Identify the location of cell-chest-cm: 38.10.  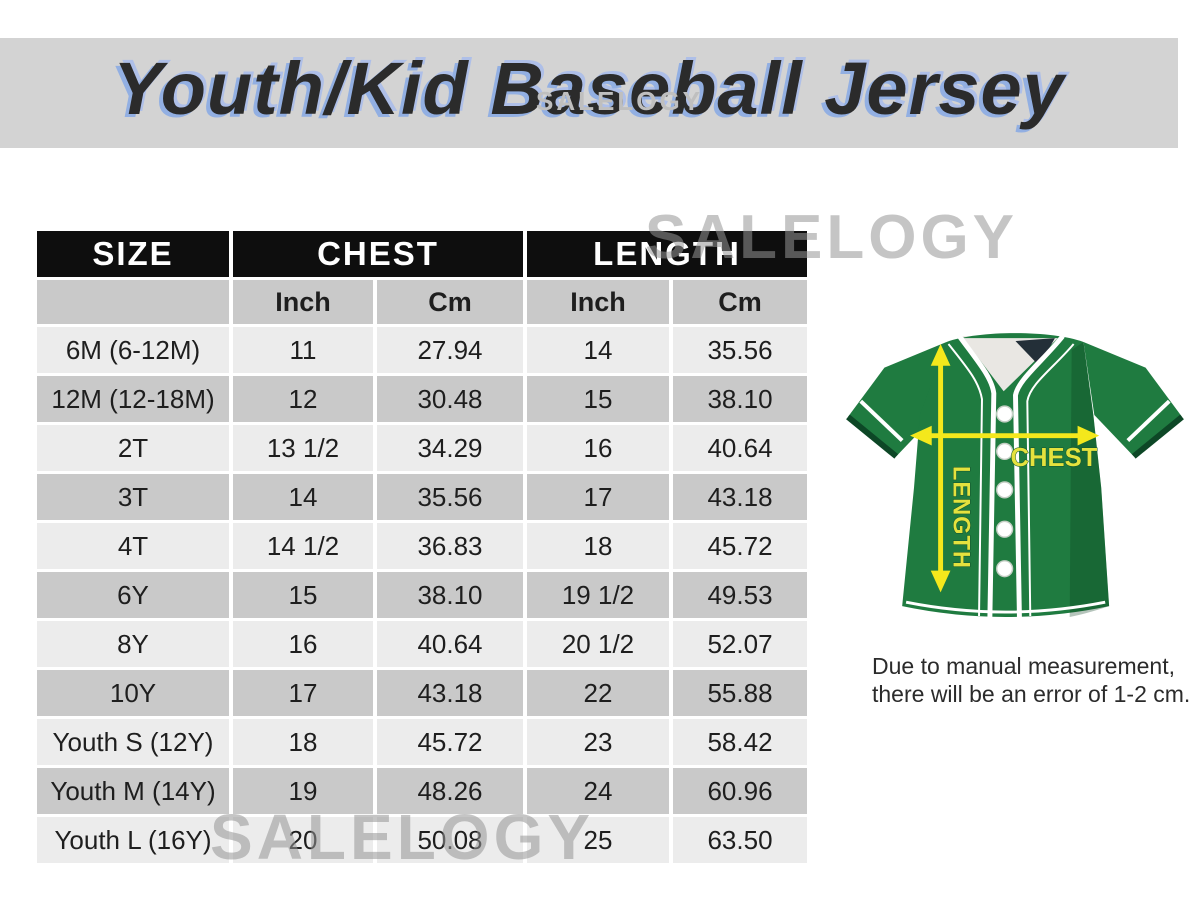
(450, 595).